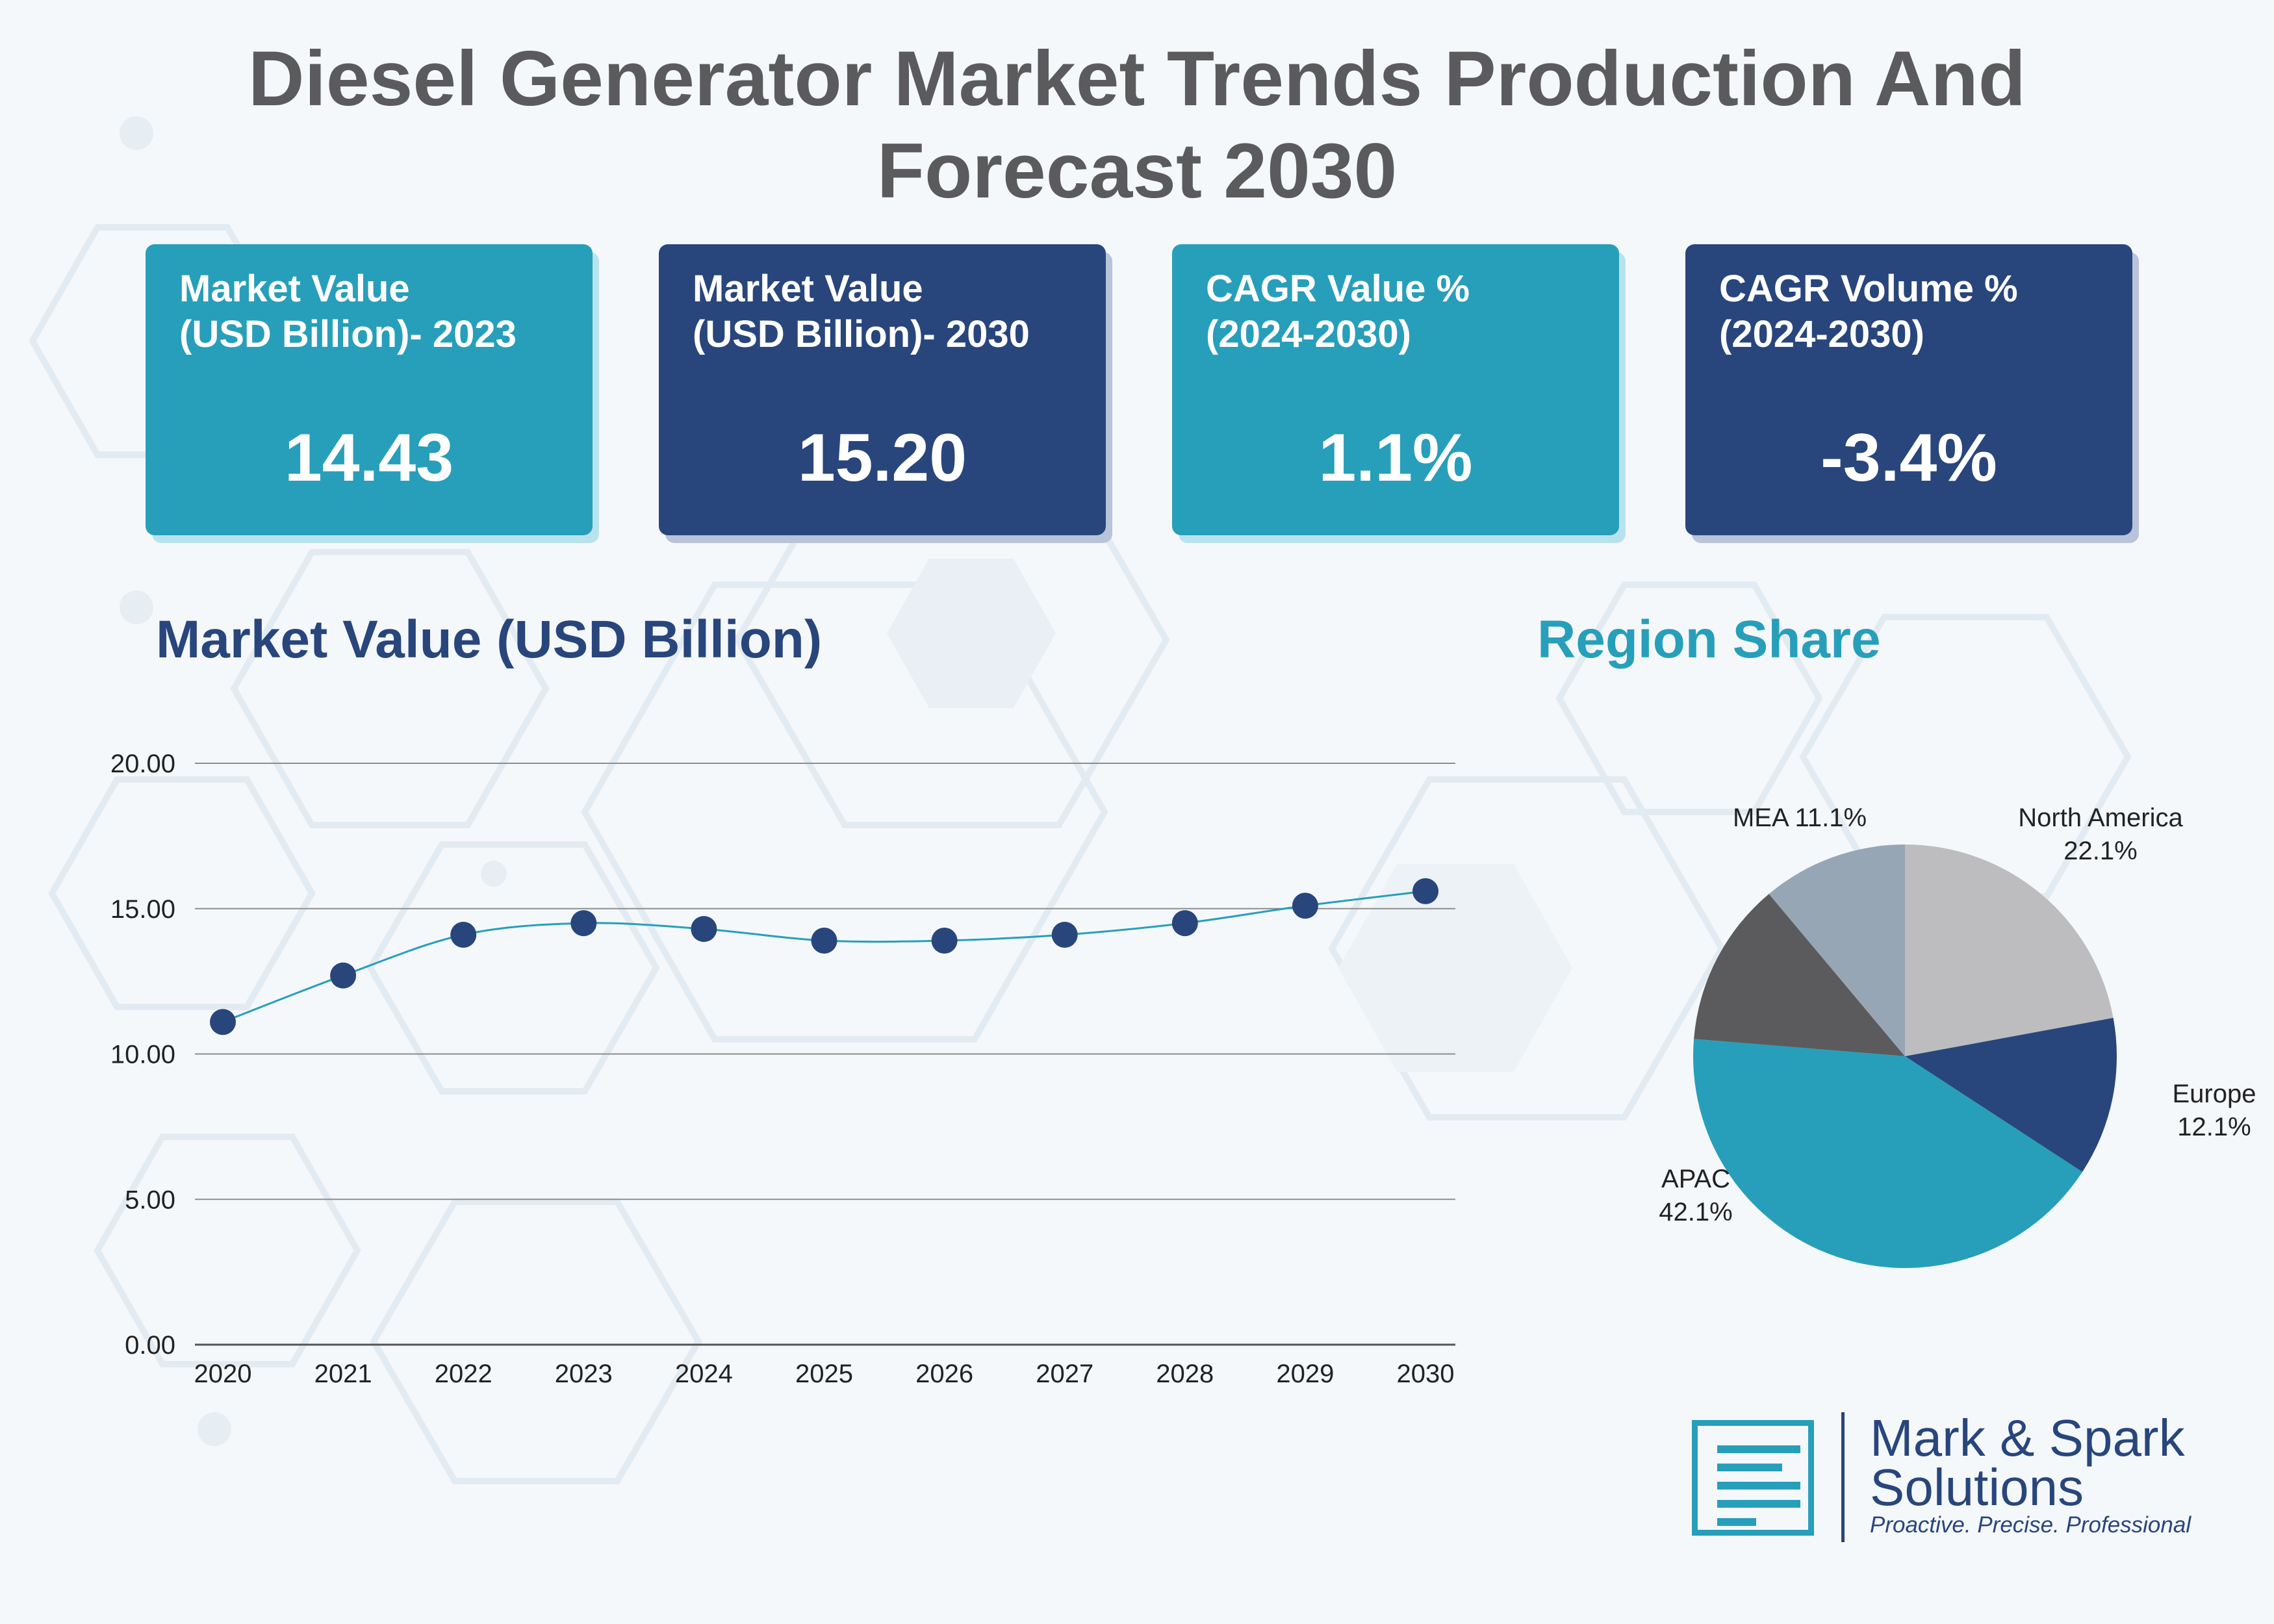 The width and height of the screenshot is (2274, 1624). I want to click on logo-divider, so click(1843, 1477).